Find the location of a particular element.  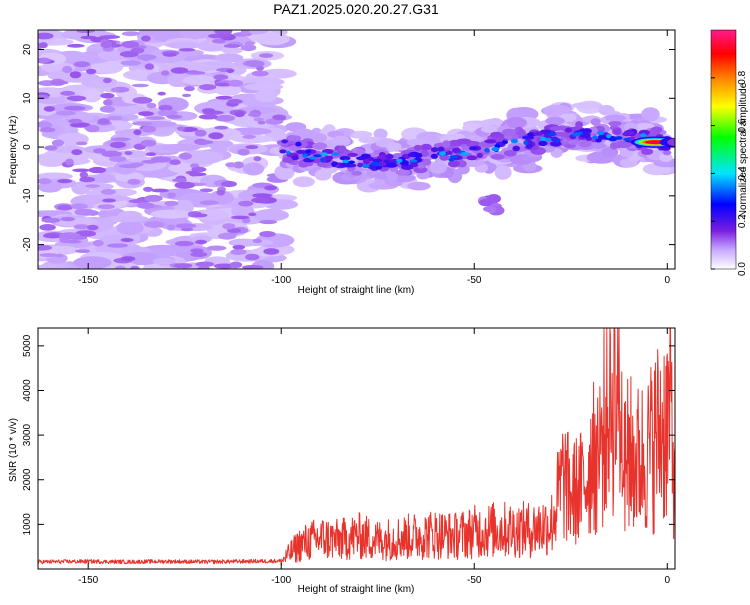

colorbar-tick-label: 0.2 is located at coordinates (742, 221).